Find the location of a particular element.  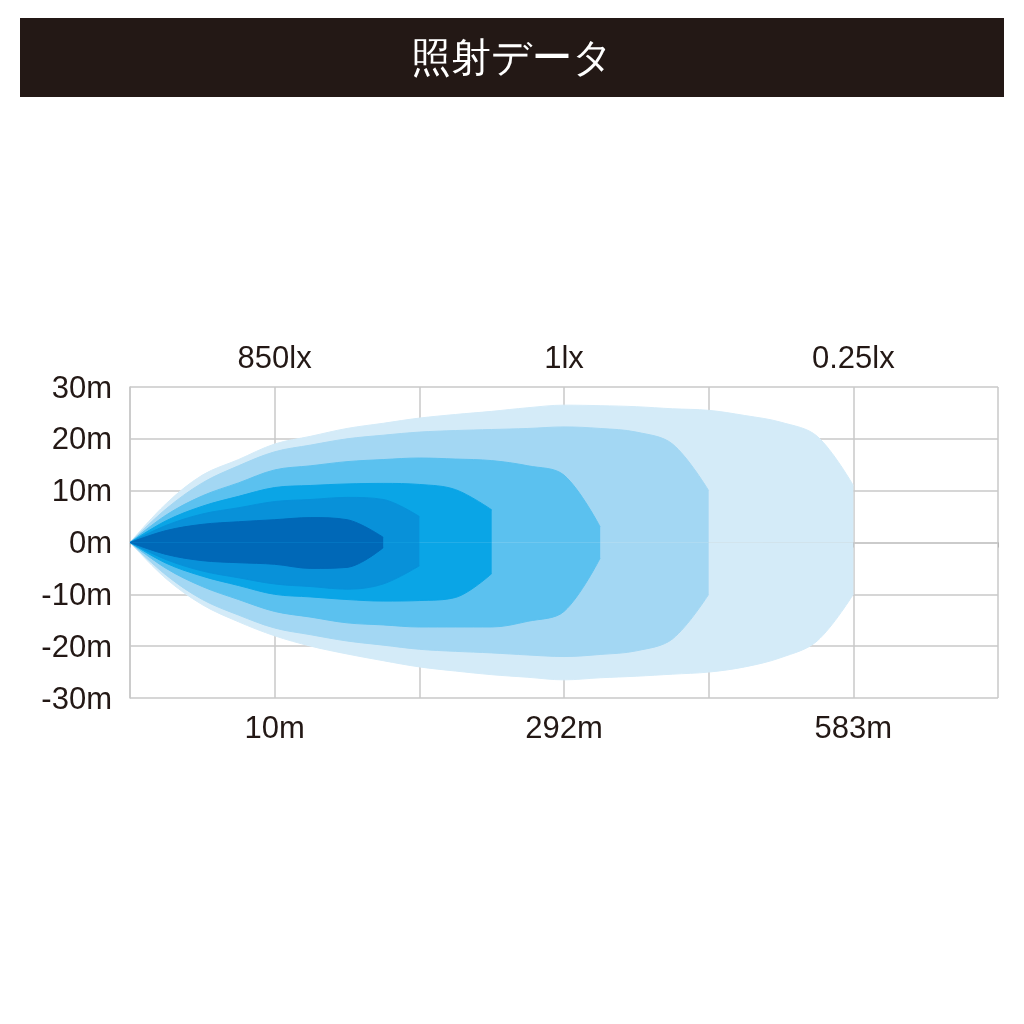

text: 1lx is located at coordinates (564, 357).